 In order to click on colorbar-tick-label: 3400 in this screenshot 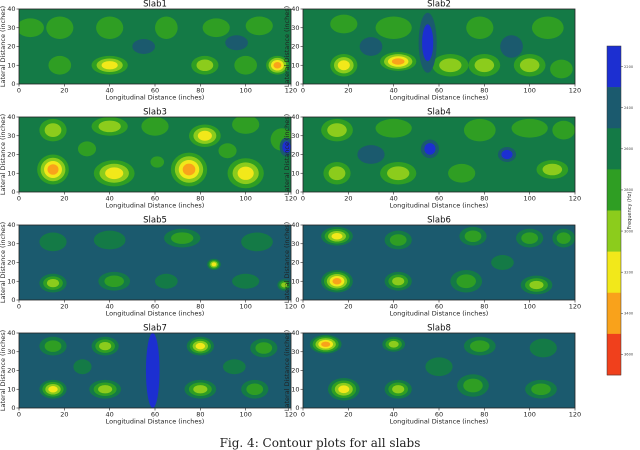, I will do `click(629, 314)`.